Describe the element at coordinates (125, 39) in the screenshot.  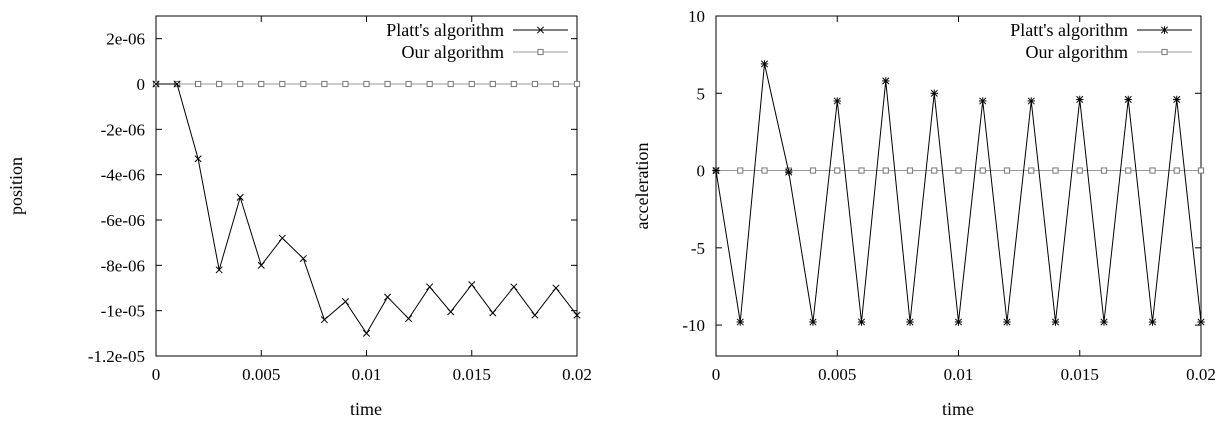
I see `y-tick-label: 2e-06` at that location.